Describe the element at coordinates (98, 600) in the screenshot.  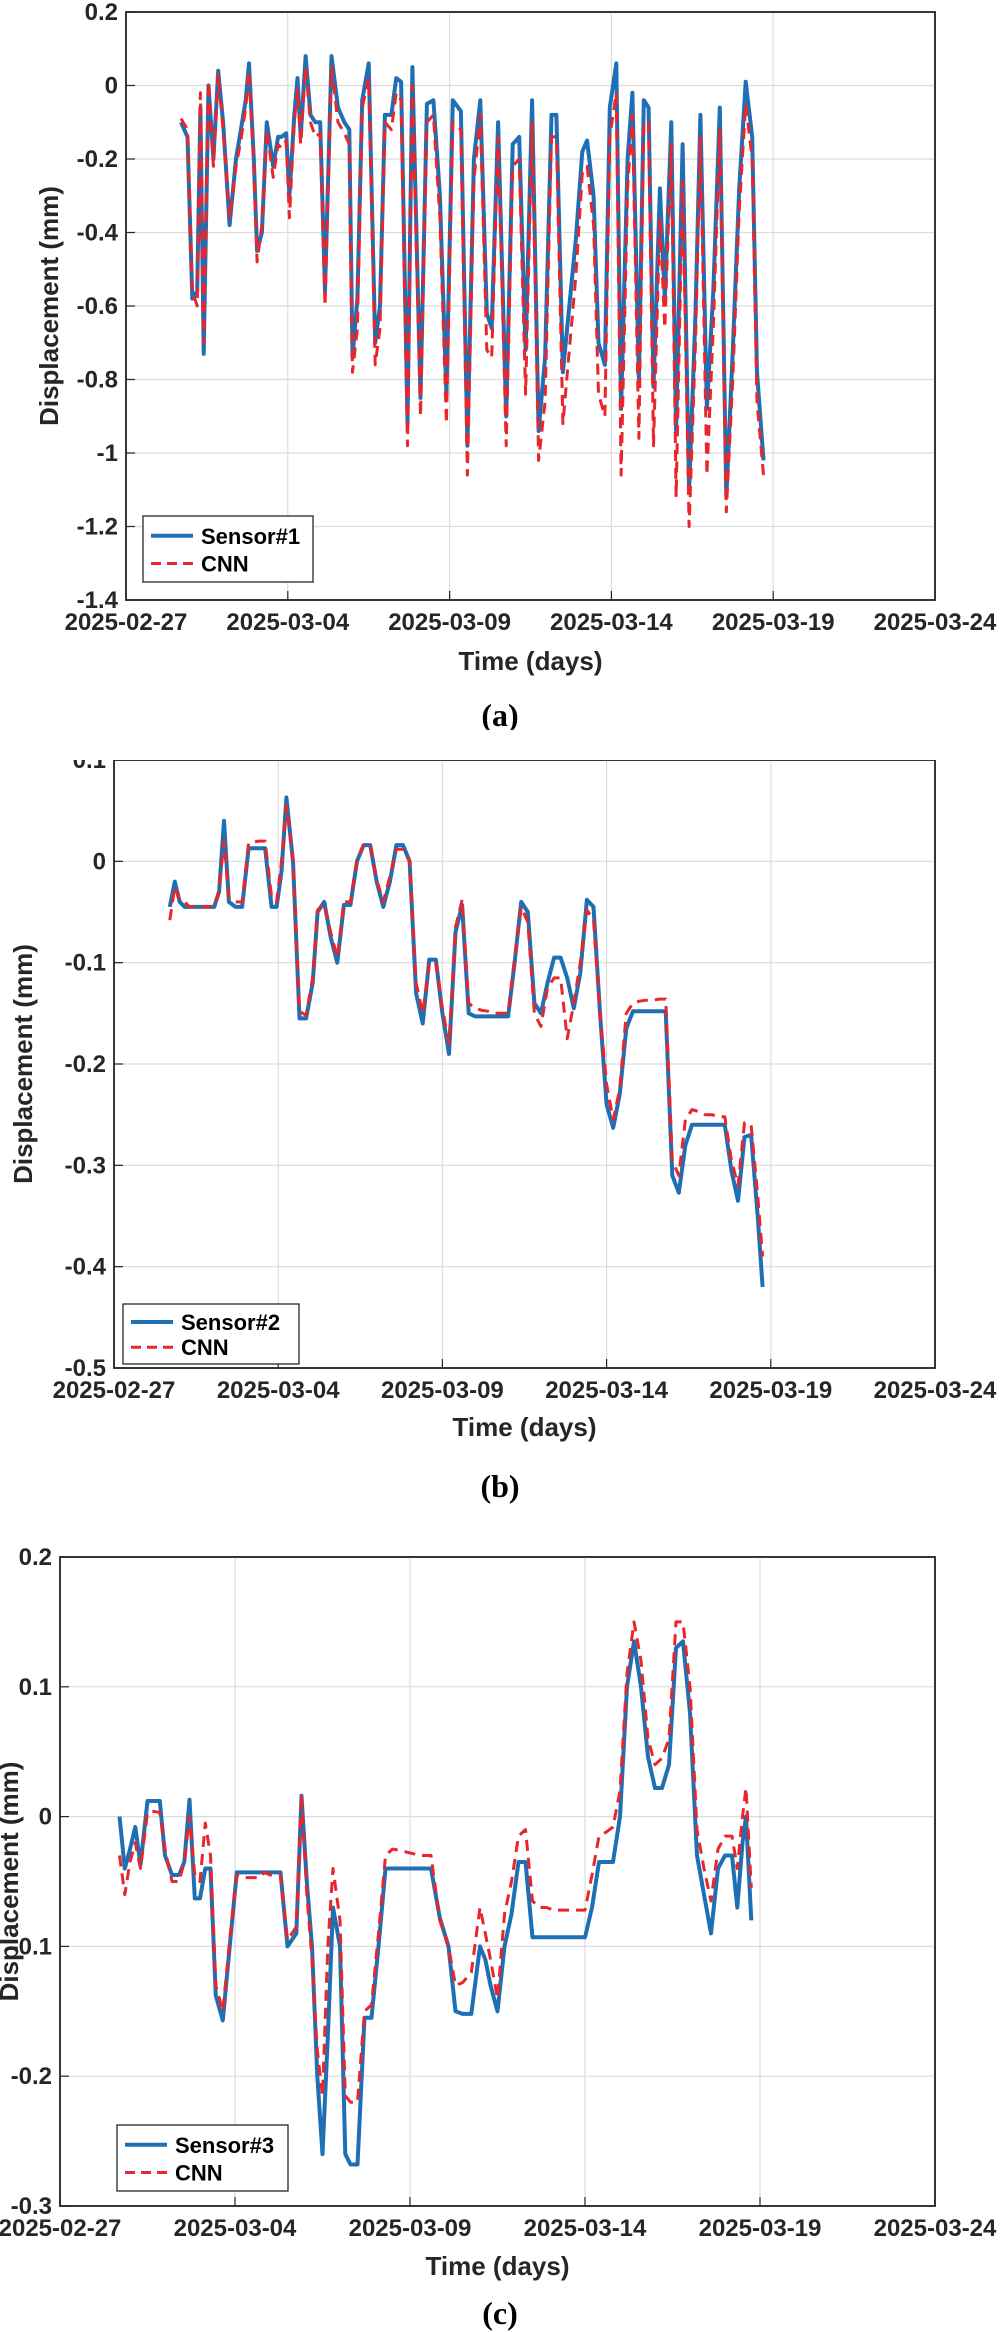
I see `y-tick-label: -1.4` at that location.